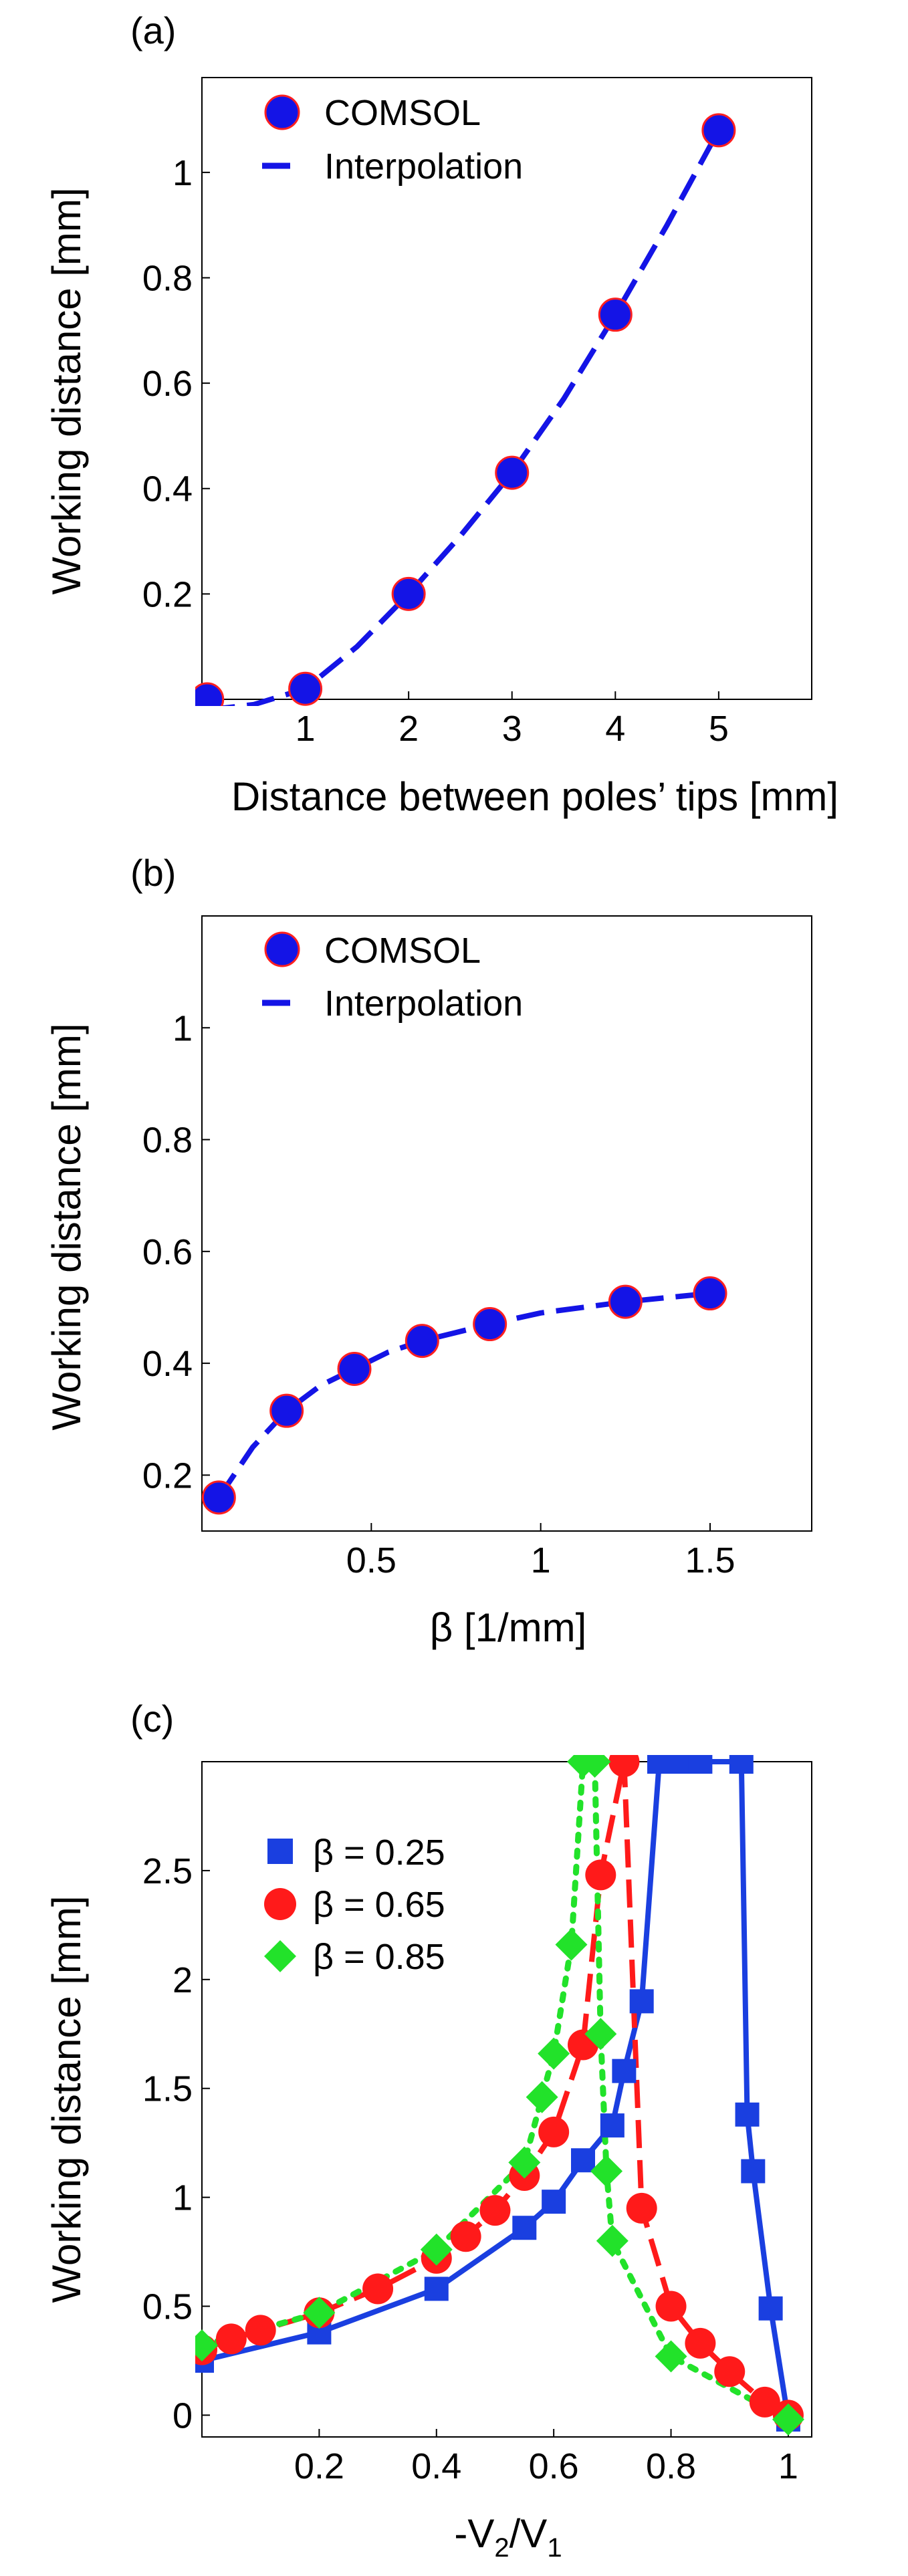  What do you see at coordinates (508, 1627) in the screenshot?
I see `panel-b-x-axis-label: β [1/mm]` at bounding box center [508, 1627].